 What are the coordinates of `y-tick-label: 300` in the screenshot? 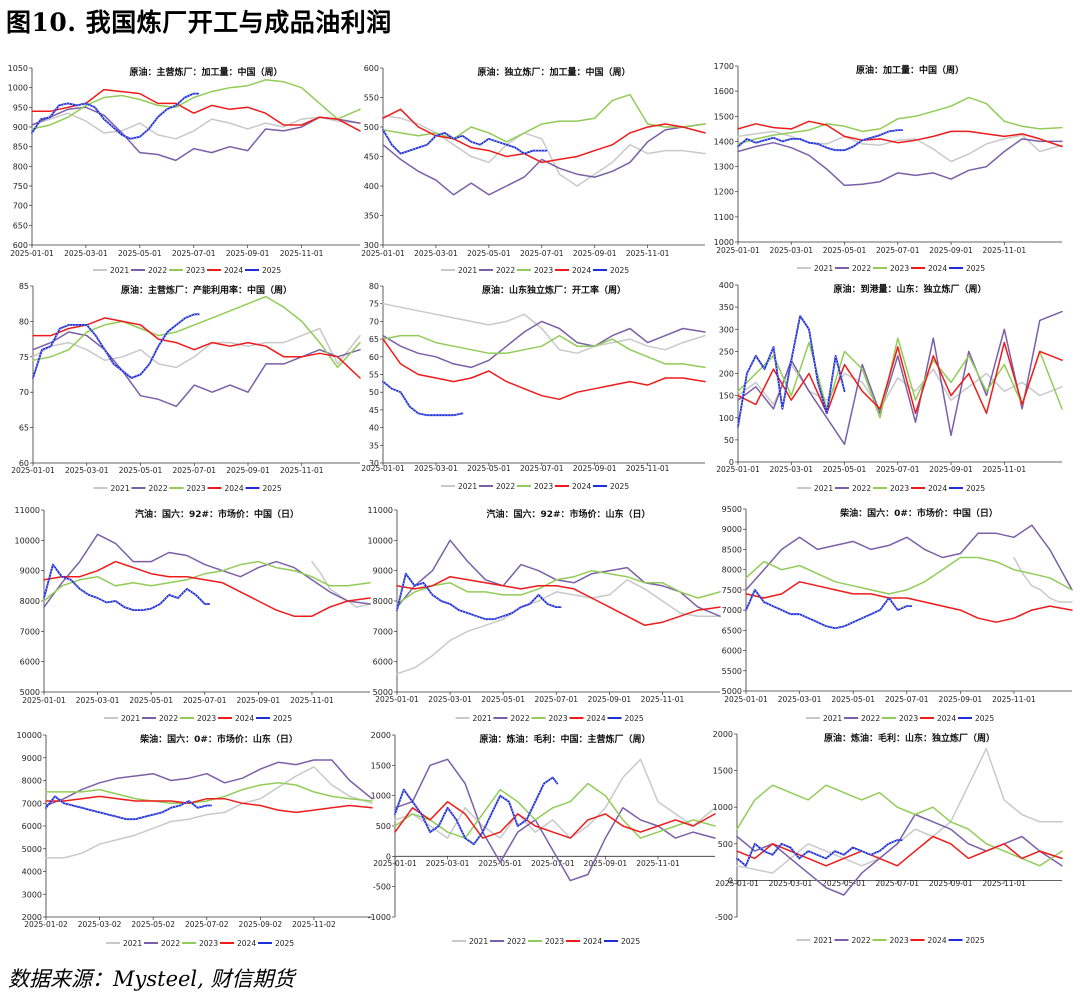 It's located at (726, 329).